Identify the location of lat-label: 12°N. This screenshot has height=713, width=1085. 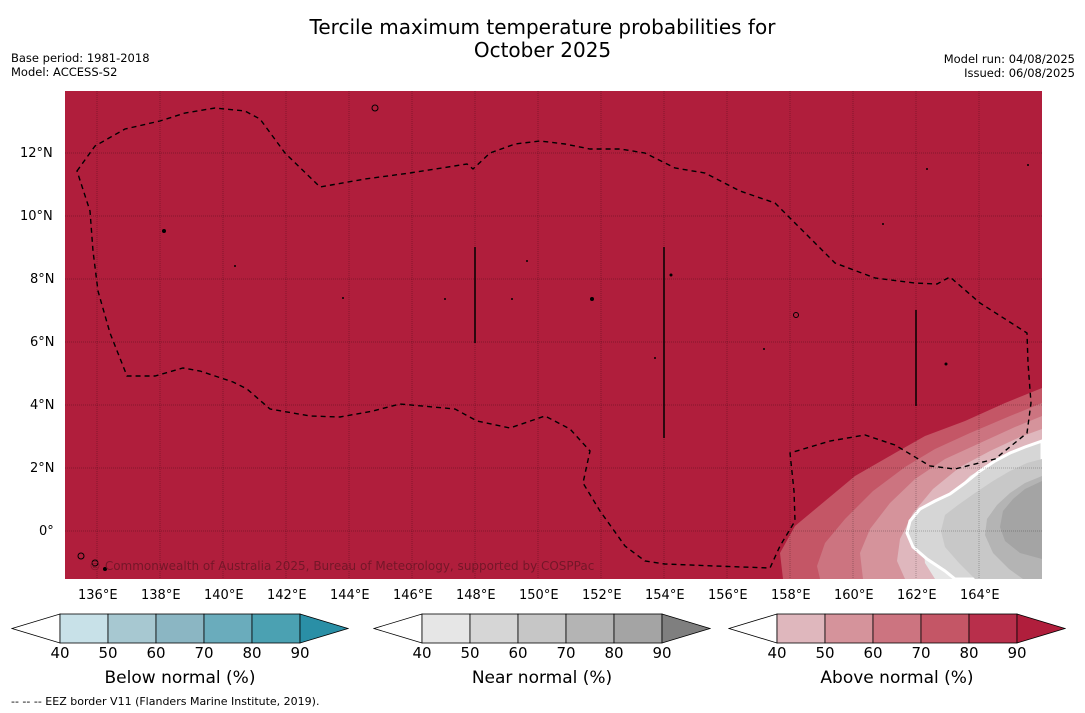
(36, 153).